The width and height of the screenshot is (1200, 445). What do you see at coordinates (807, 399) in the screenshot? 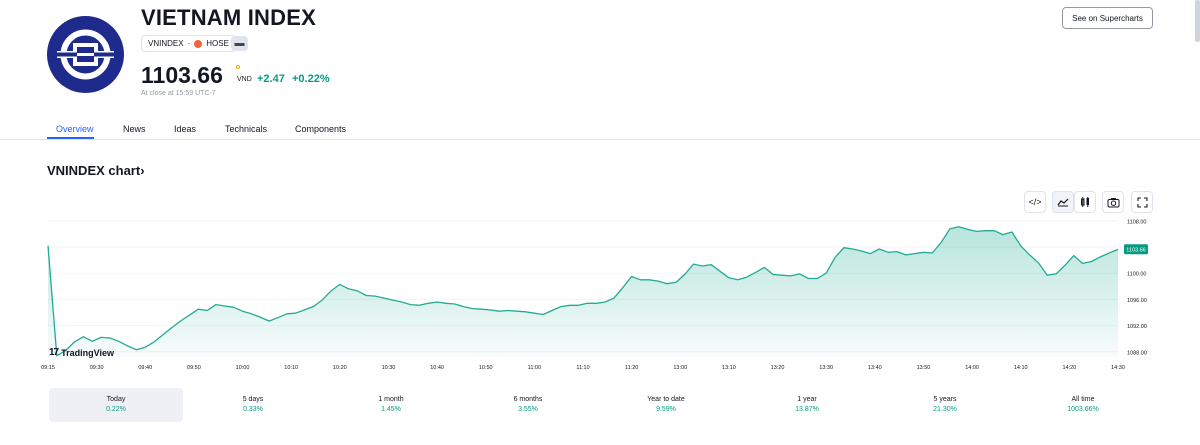
I see `period-label: 1 year` at bounding box center [807, 399].